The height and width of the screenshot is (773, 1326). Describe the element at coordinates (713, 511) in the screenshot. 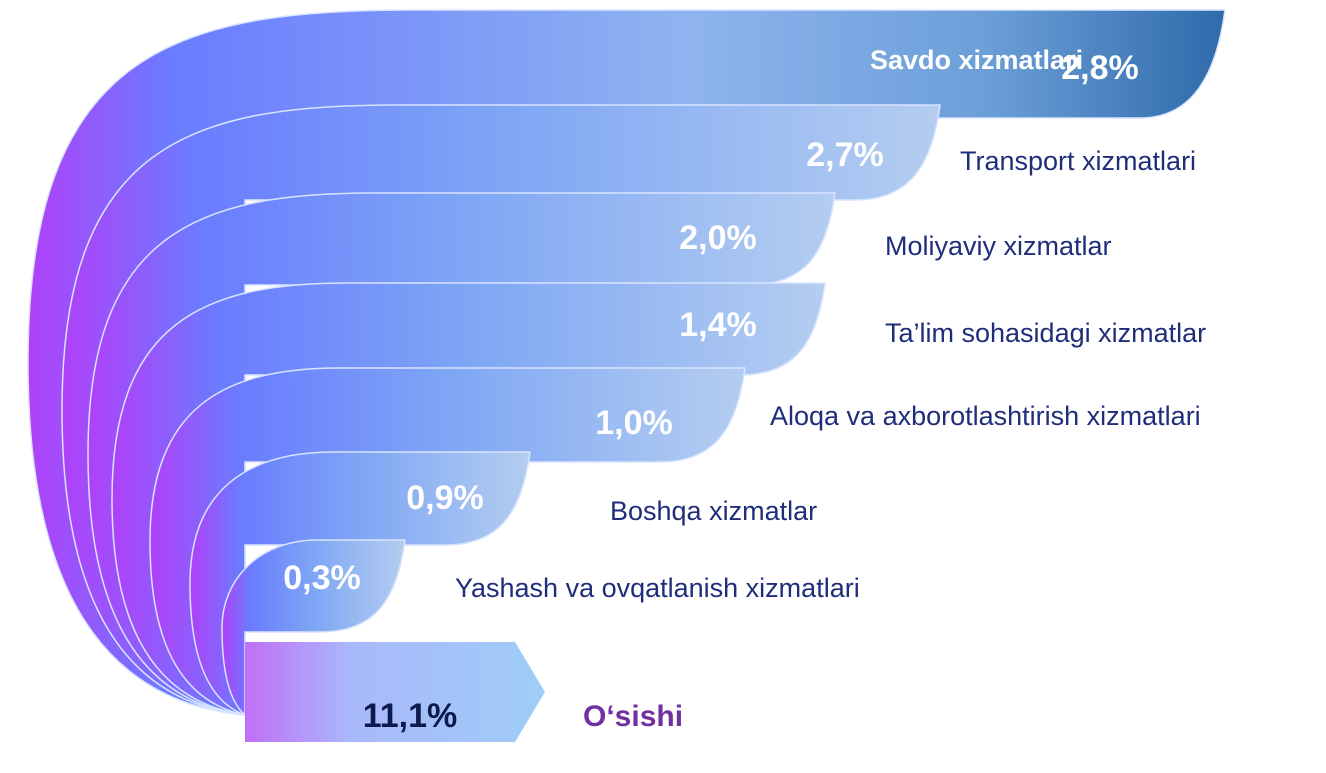

I see `category-label: Boshqa xizmatlar` at that location.